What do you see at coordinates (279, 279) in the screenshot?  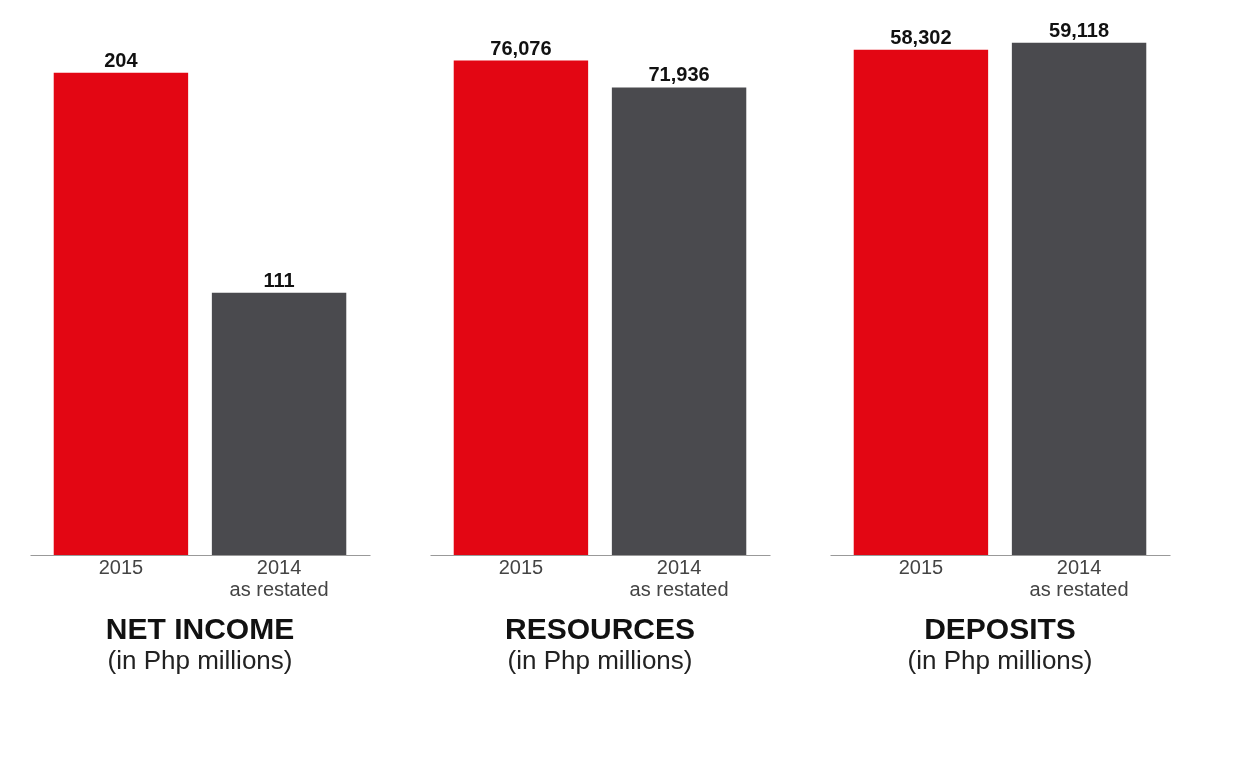 I see `data-label: 111` at bounding box center [279, 279].